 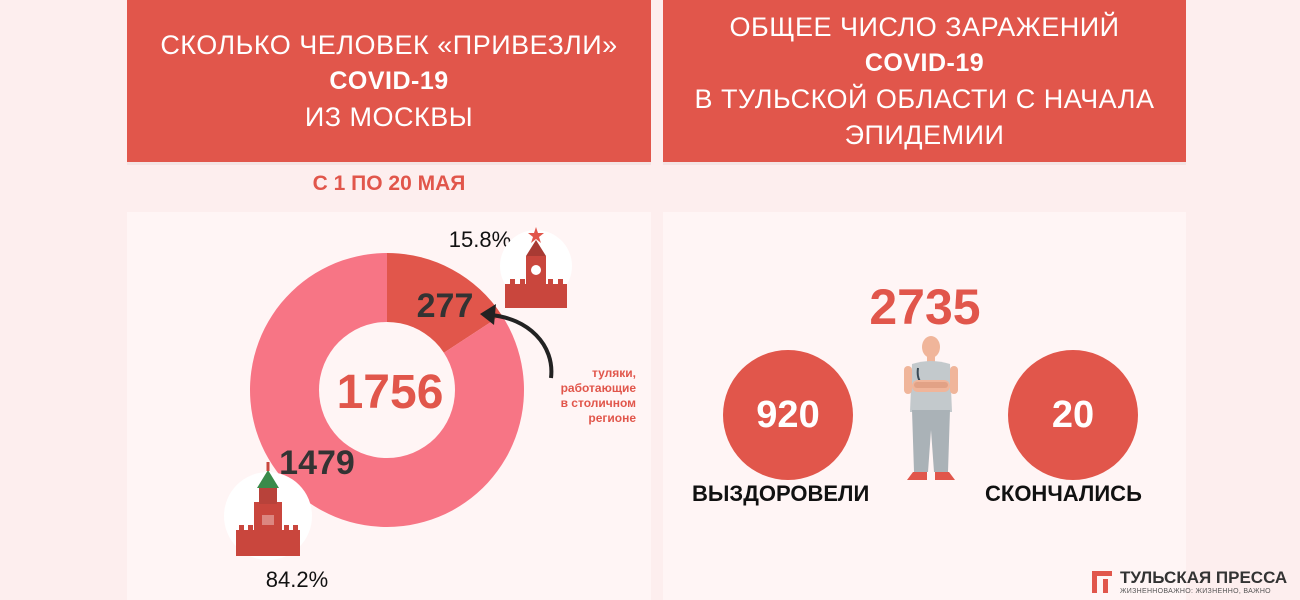 I want to click on right-banner-line-4: ЭПИДЕМИИ, so click(x=924, y=135).